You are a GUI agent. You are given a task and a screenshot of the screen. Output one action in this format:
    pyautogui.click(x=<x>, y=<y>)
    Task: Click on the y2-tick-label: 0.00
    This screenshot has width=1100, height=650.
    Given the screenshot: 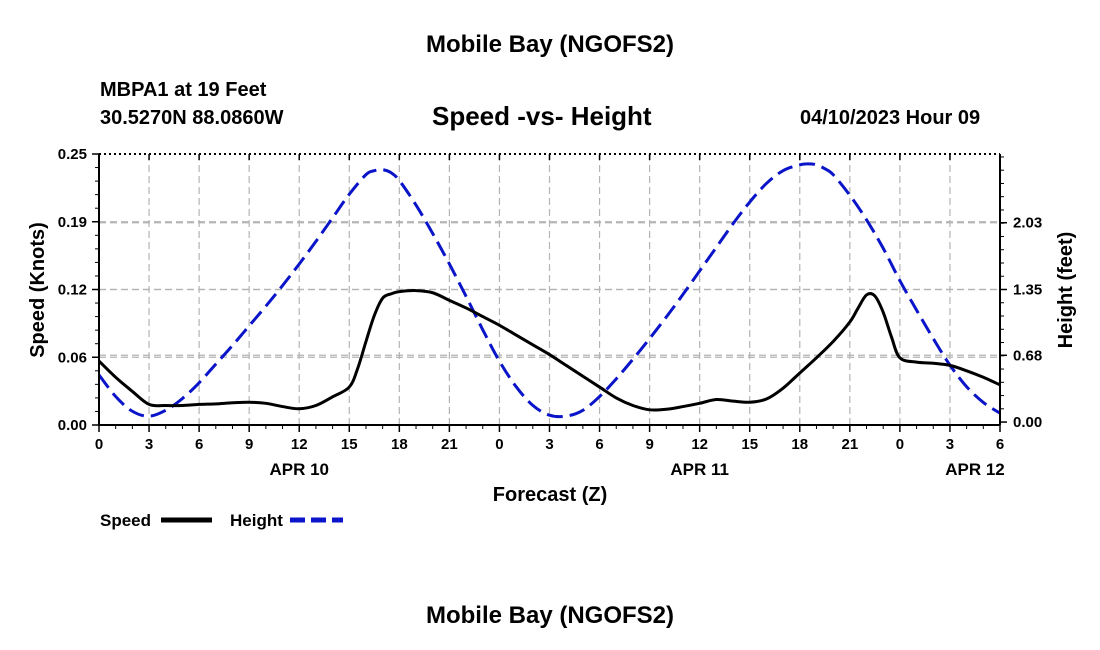 What is the action you would take?
    pyautogui.click(x=1027, y=422)
    